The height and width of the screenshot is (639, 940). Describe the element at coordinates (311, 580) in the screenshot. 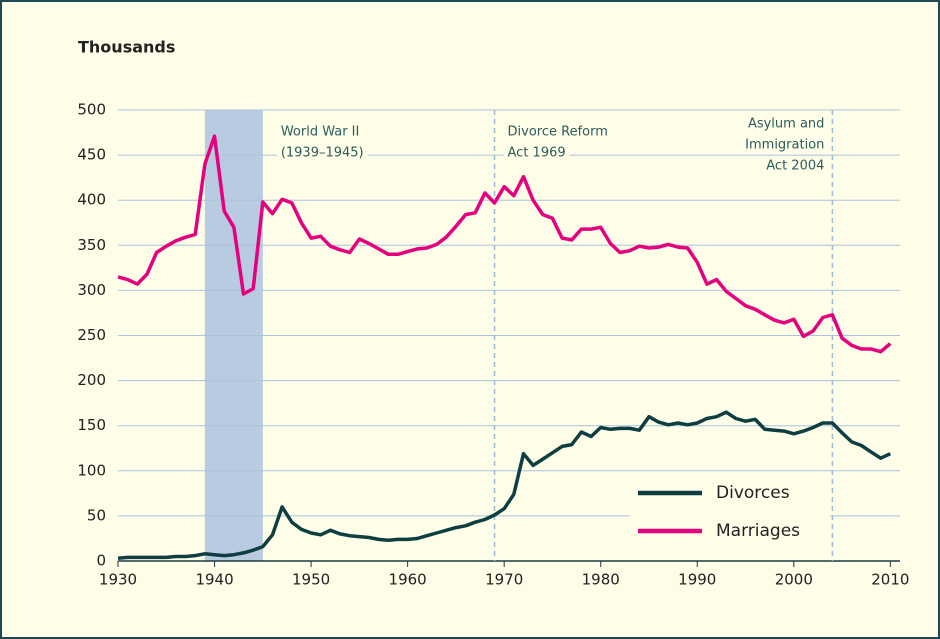

I see `x-tick-label: 1950` at that location.